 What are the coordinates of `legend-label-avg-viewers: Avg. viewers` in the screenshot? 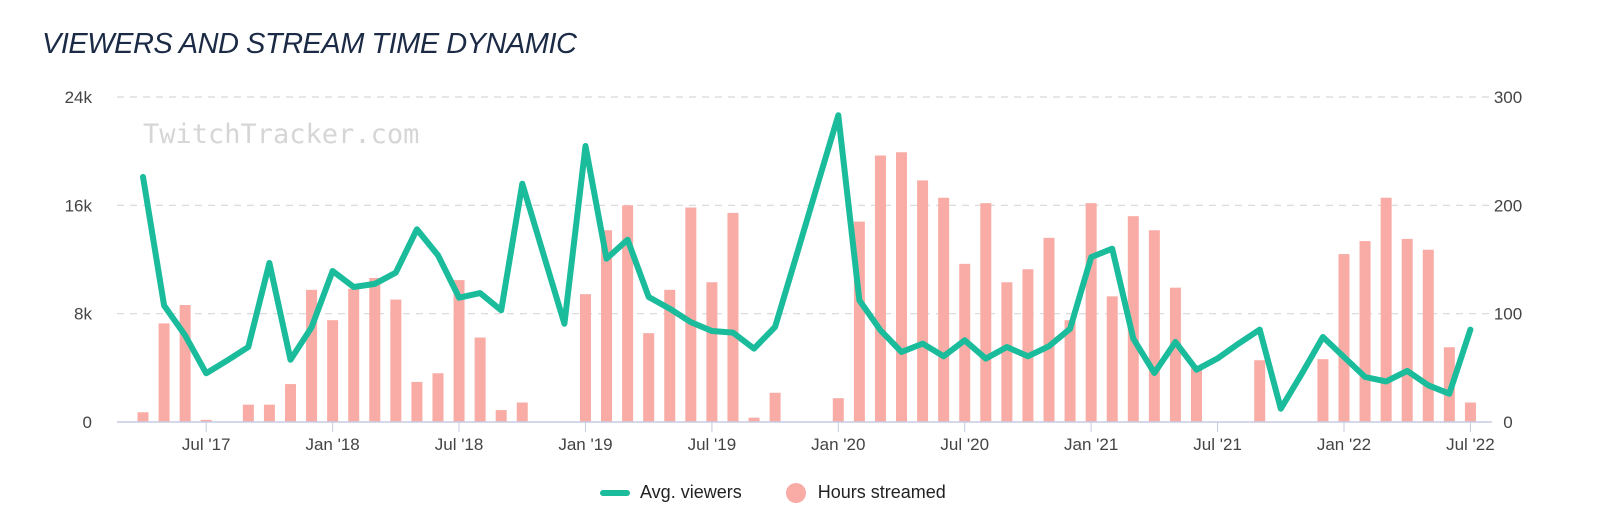 It's located at (691, 492).